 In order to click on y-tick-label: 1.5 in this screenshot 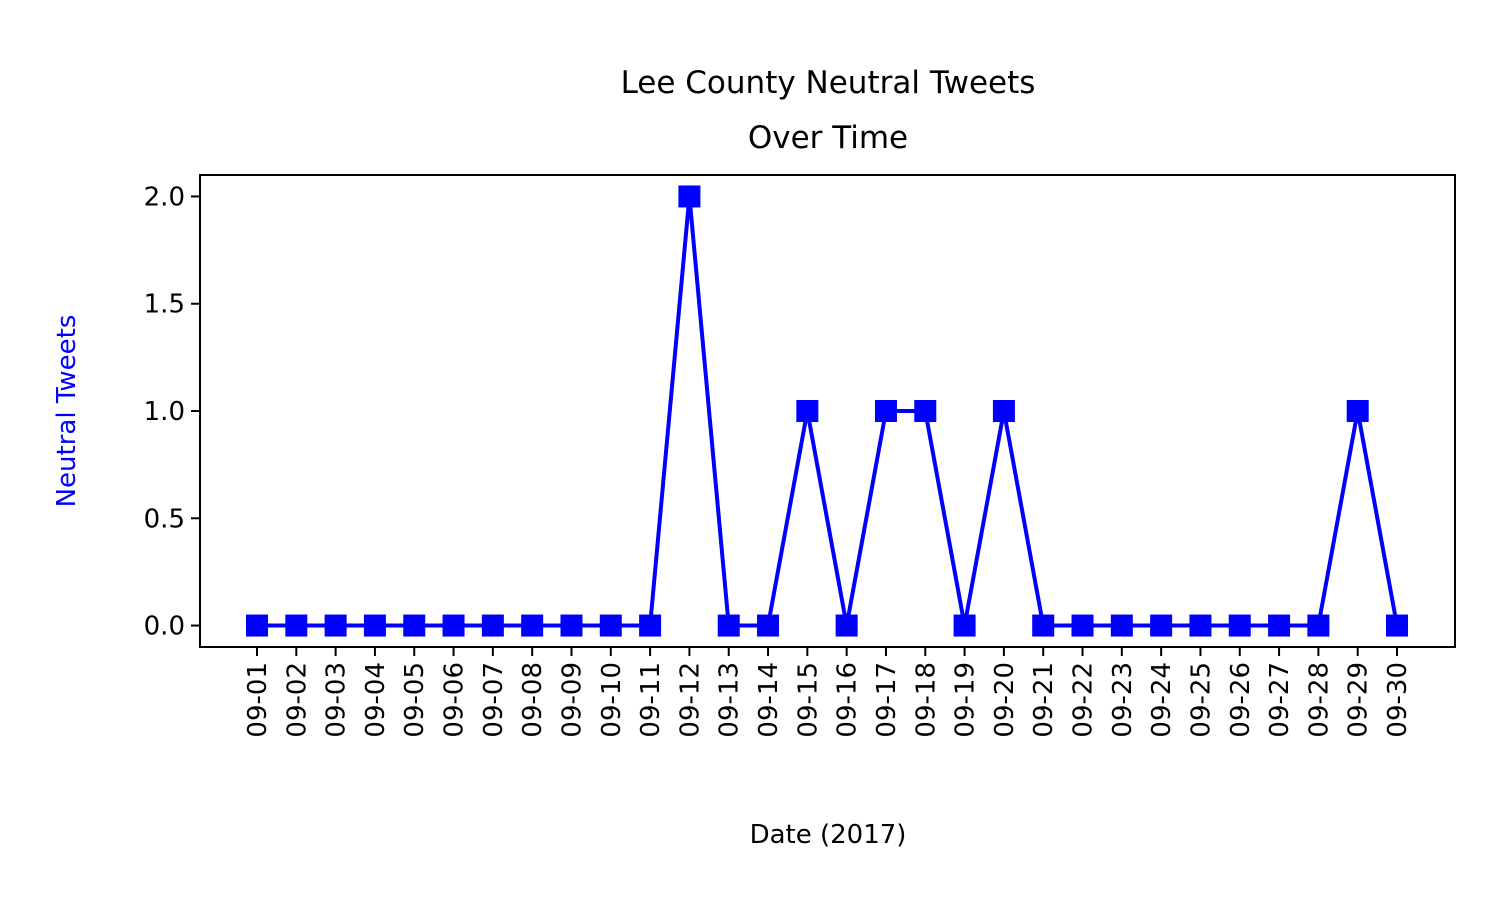, I will do `click(164, 305)`.